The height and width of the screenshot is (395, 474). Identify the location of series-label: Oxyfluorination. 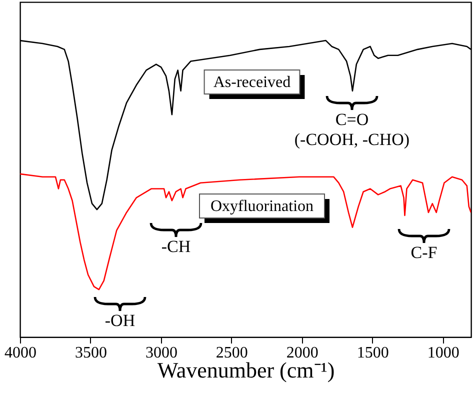
(262, 206).